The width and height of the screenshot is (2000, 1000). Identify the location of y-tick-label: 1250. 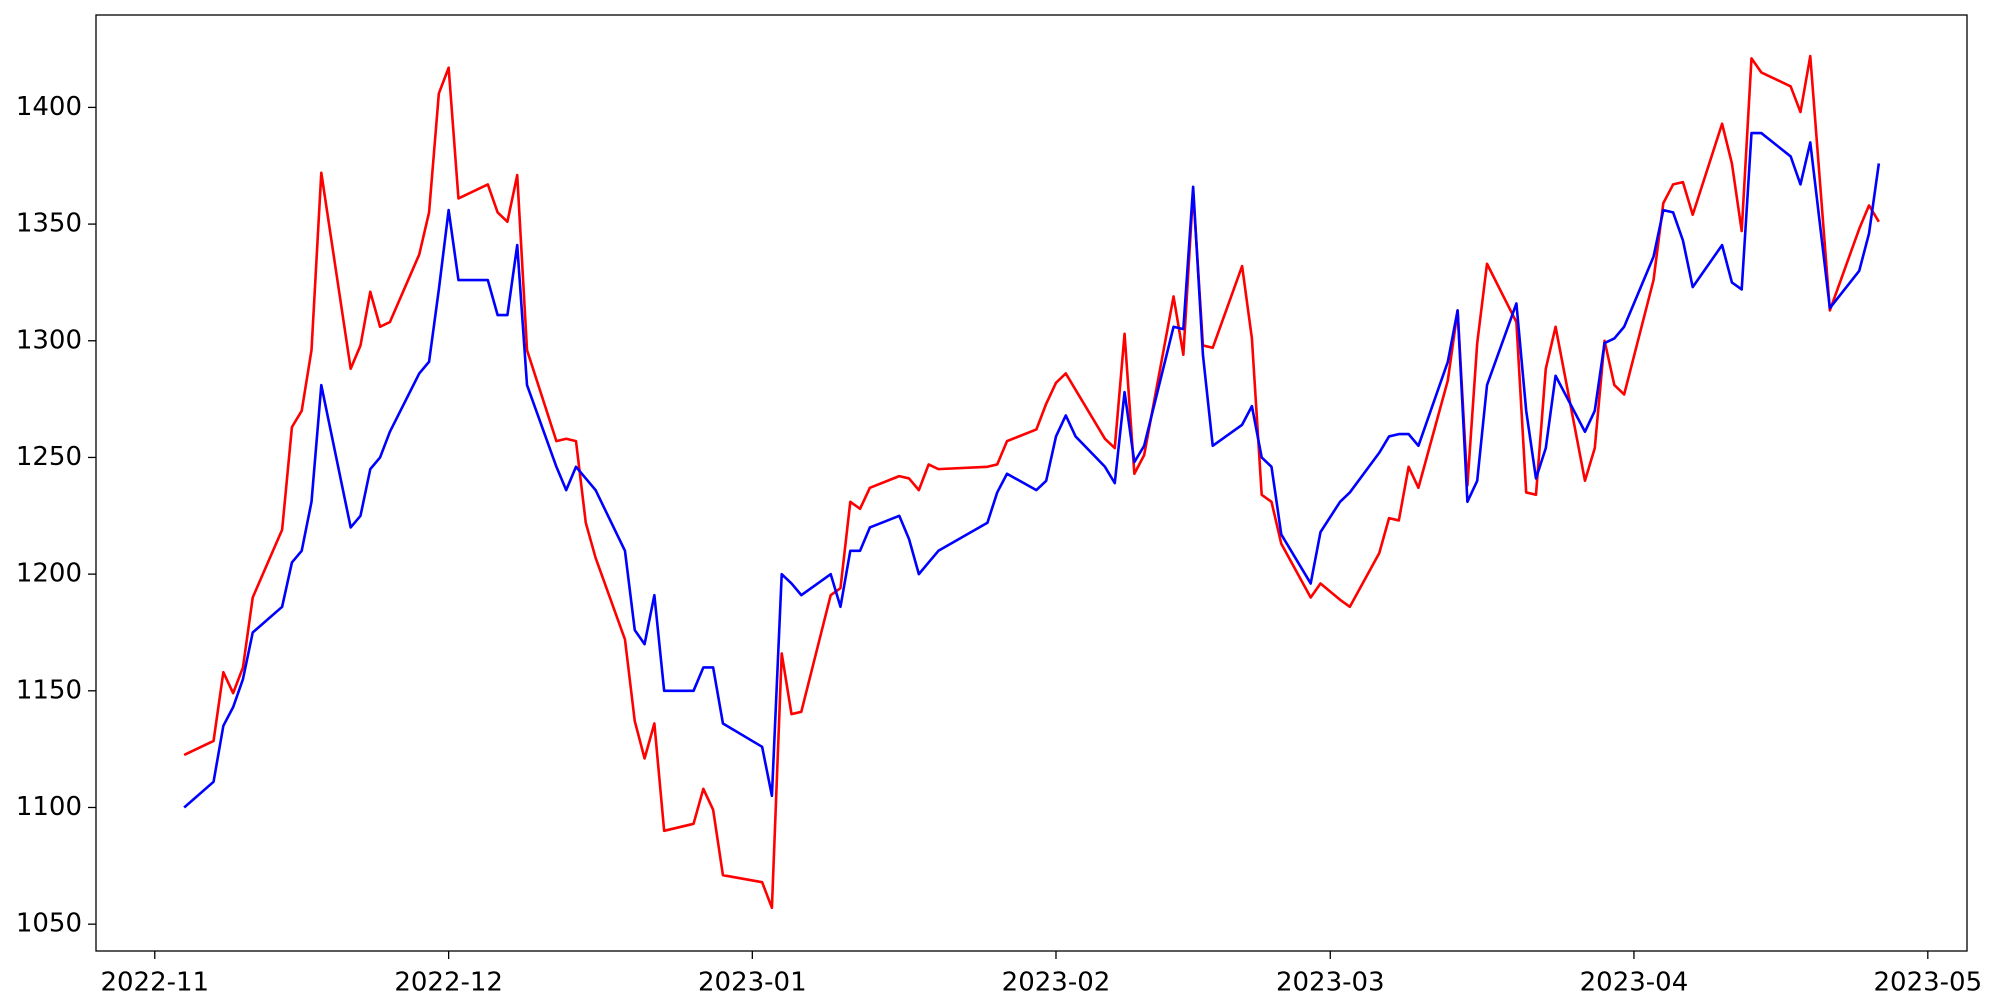
(49, 457).